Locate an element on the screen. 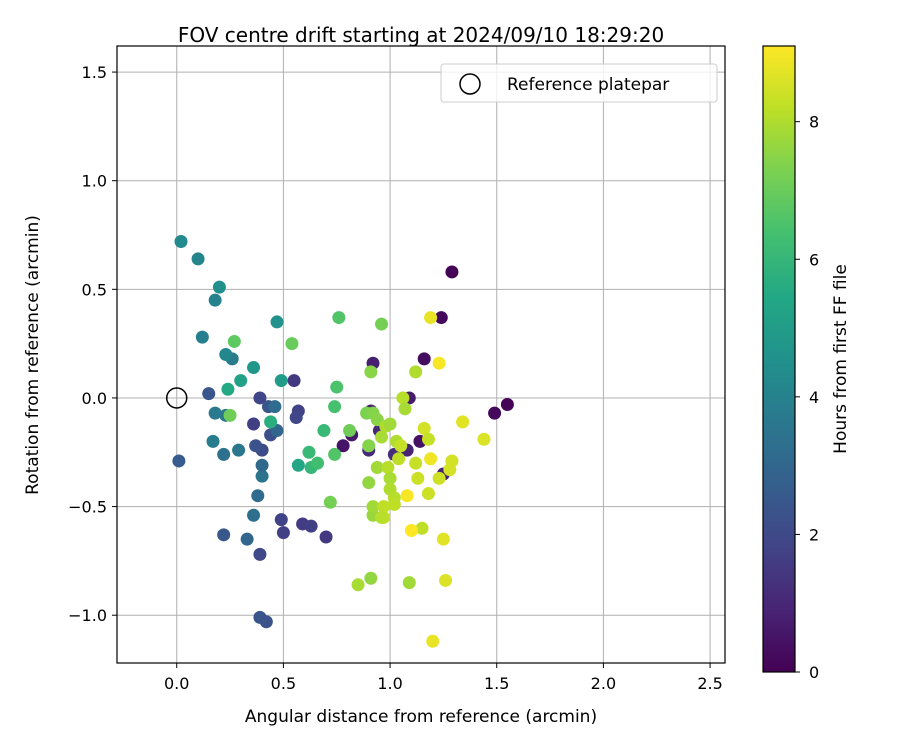 This screenshot has height=750, width=900. colorbar: 0 2 4 6 8 Hours from first FF file is located at coordinates (806, 363).